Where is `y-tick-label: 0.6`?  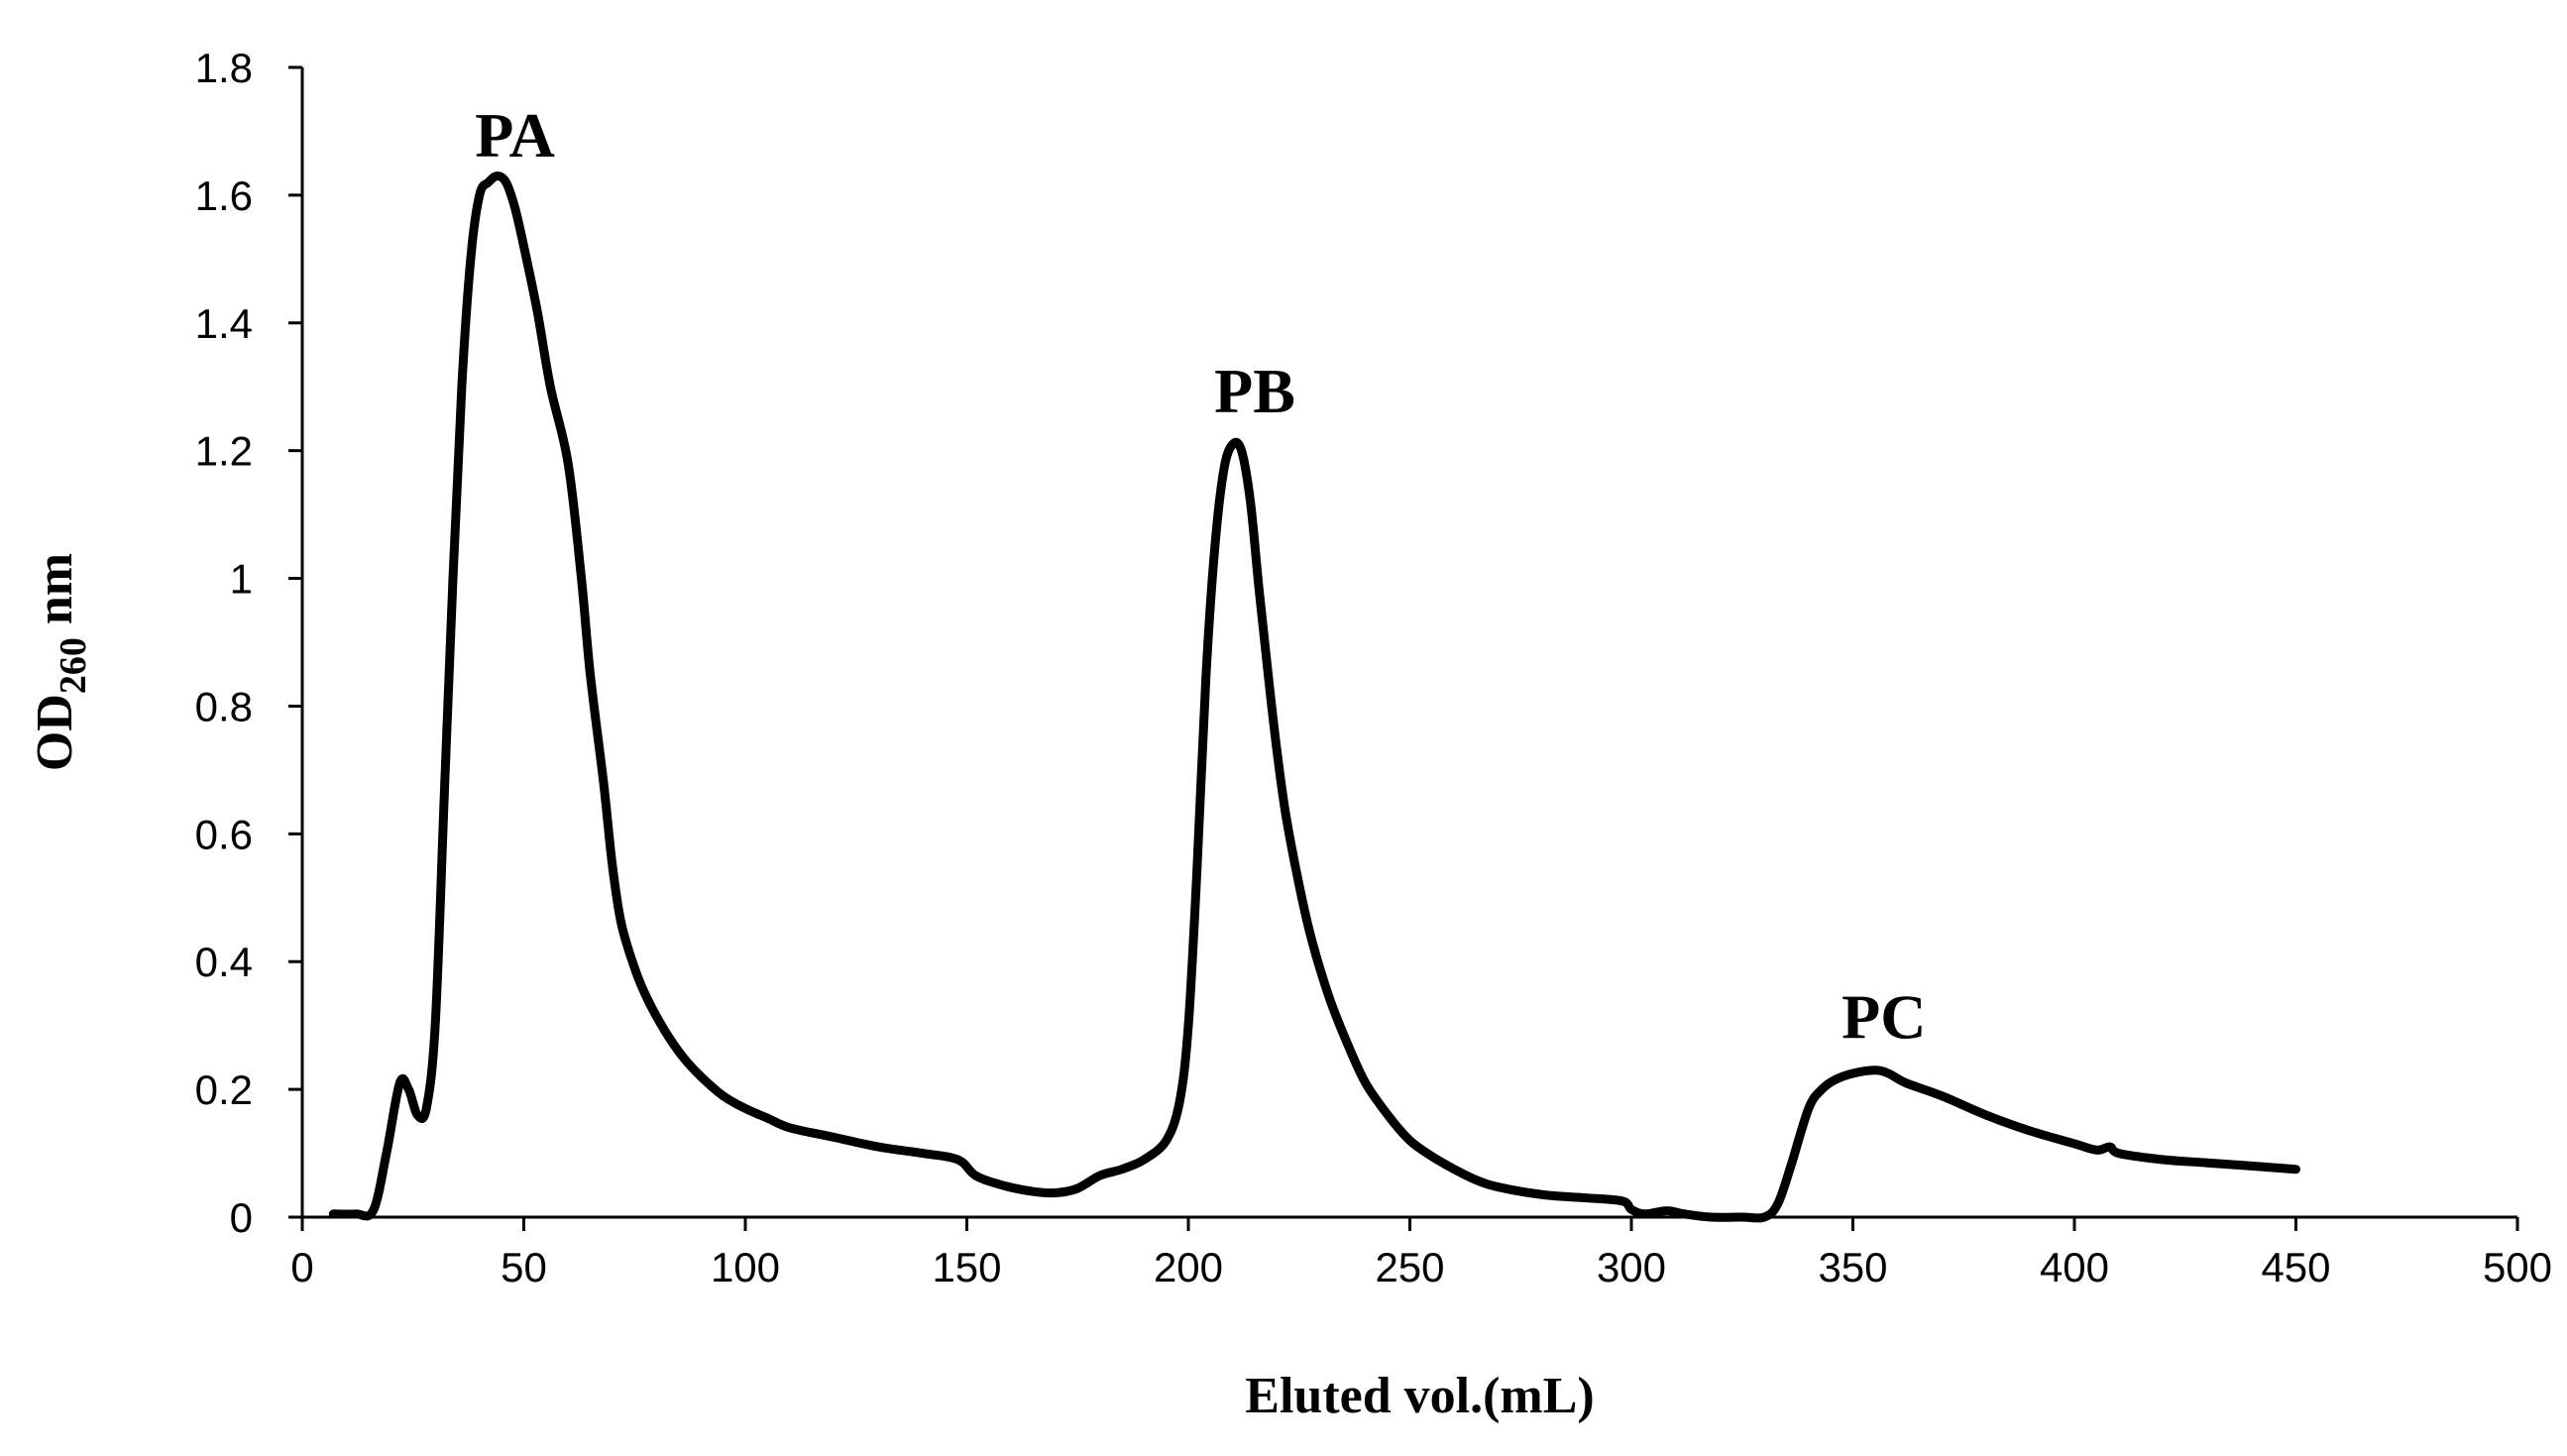 y-tick-label: 0.6 is located at coordinates (224, 834).